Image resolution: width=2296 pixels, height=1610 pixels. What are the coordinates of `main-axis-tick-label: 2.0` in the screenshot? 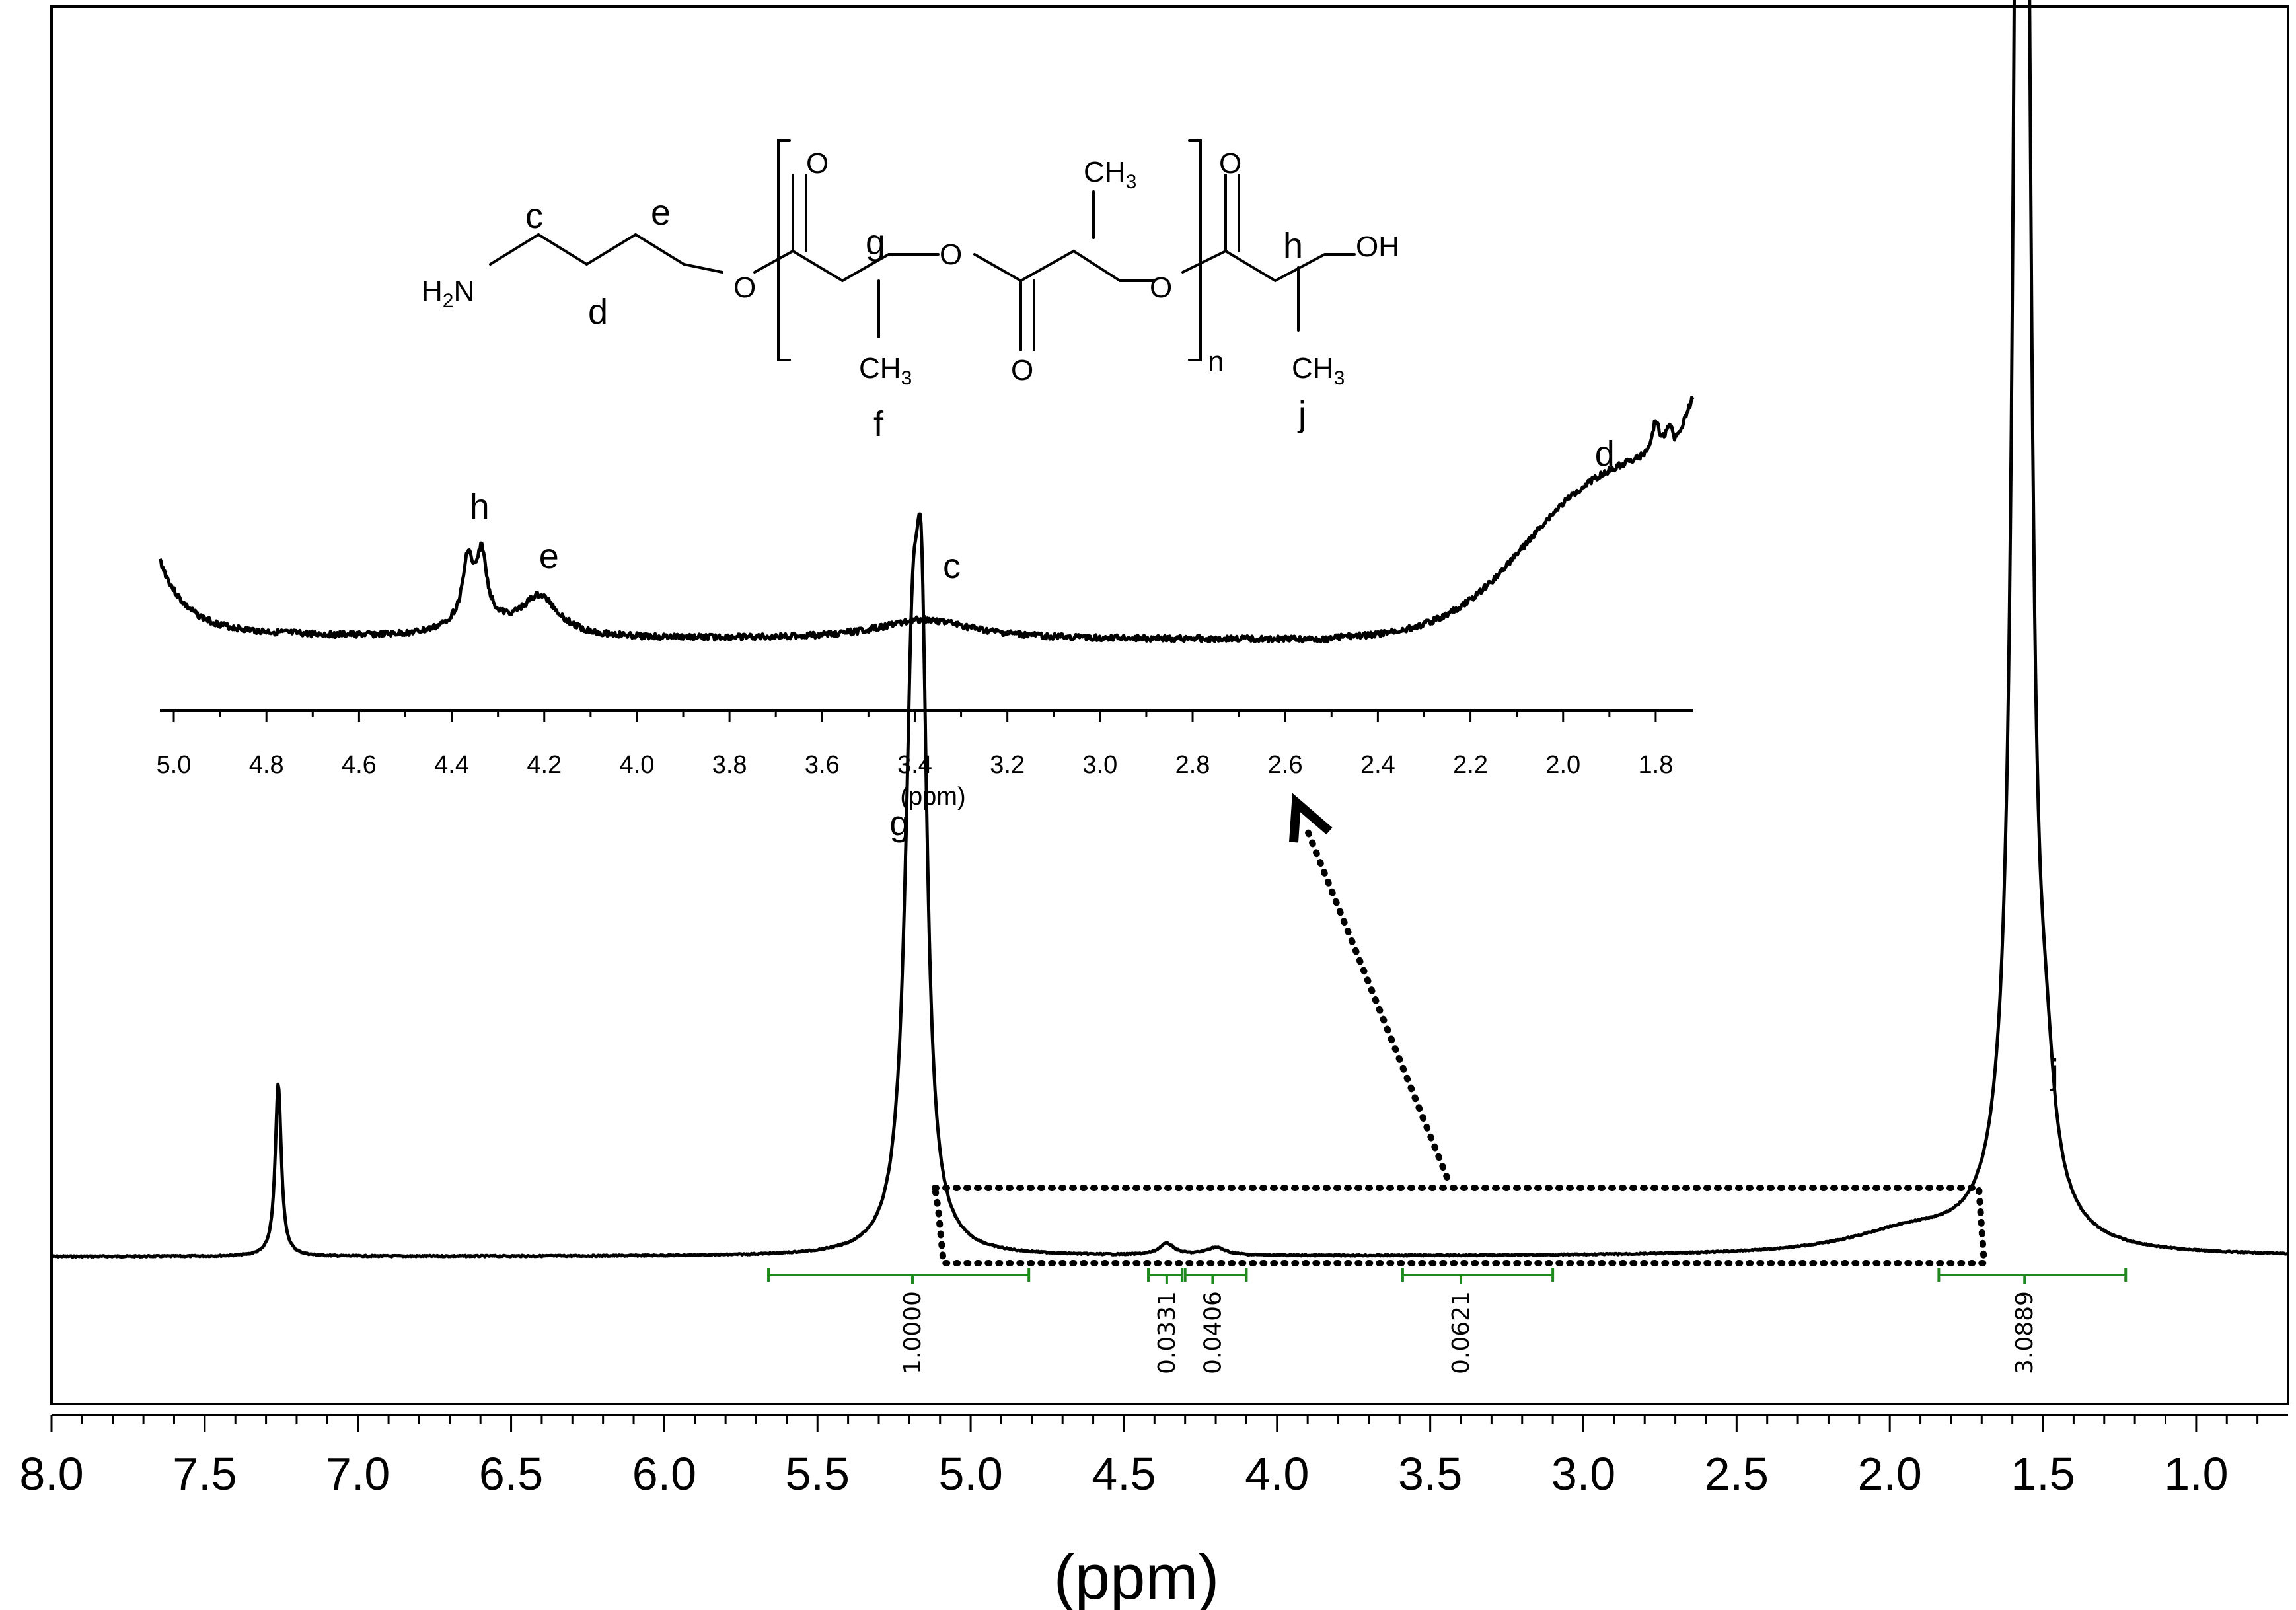 It's located at (1890, 1474).